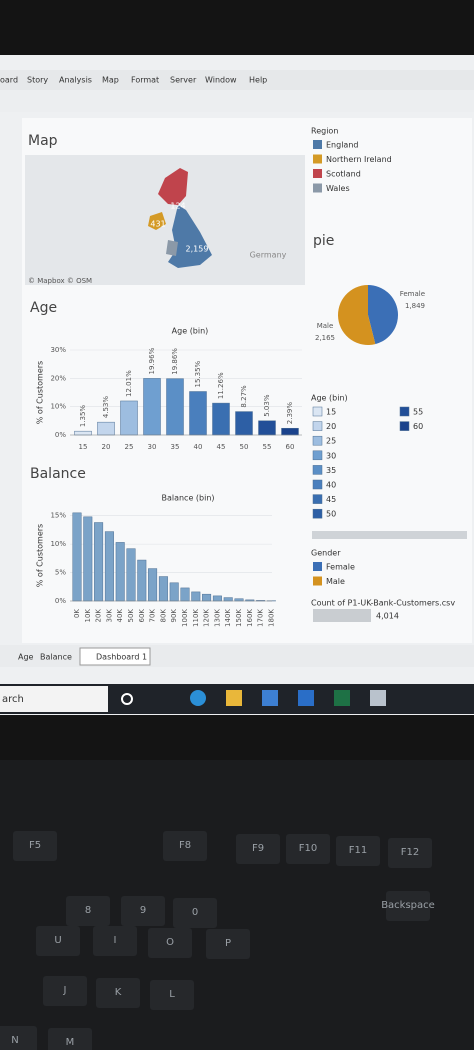 The height and width of the screenshot is (1050, 474). I want to click on search-box, so click(54, 699).